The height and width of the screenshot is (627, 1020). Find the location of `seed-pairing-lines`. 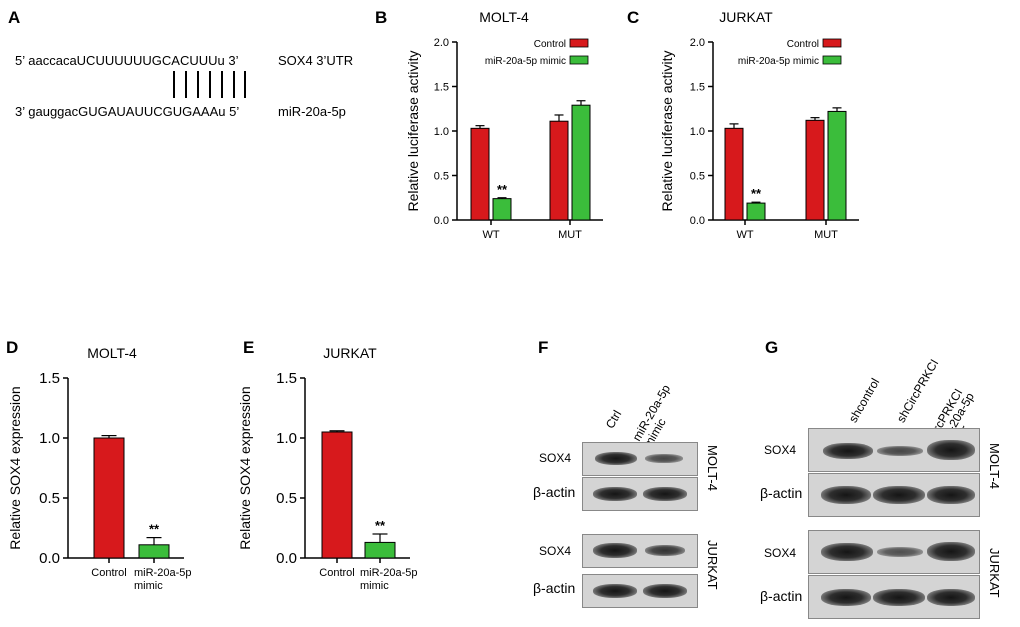

seed-pairing-lines is located at coordinates (209, 84).